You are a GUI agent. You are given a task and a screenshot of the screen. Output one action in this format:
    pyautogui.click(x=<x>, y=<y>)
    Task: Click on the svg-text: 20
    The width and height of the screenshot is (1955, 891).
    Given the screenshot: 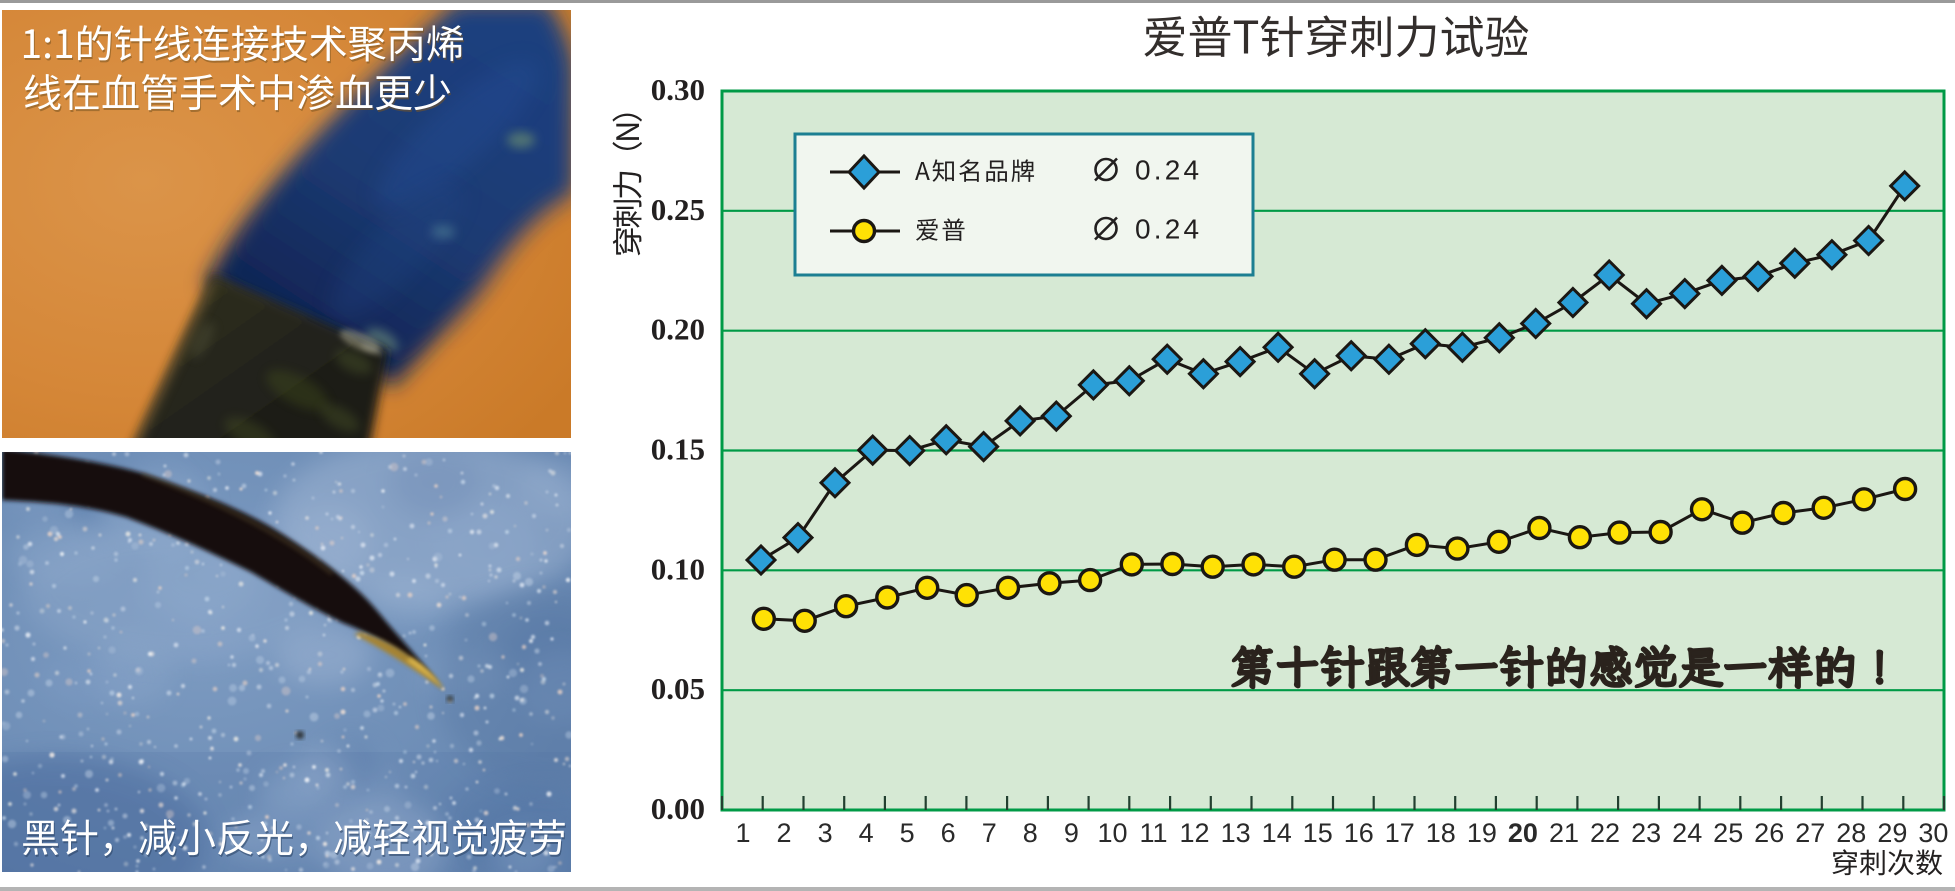 What is the action you would take?
    pyautogui.click(x=1523, y=833)
    